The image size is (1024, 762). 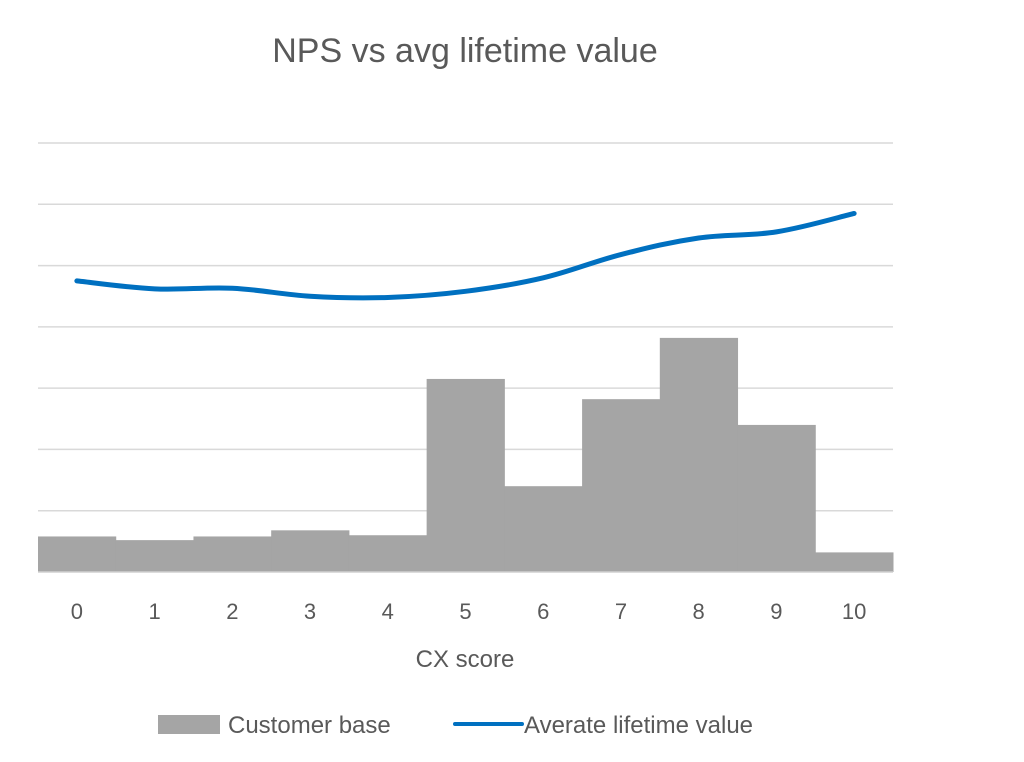 What do you see at coordinates (854, 611) in the screenshot?
I see `x-tick-label: 10` at bounding box center [854, 611].